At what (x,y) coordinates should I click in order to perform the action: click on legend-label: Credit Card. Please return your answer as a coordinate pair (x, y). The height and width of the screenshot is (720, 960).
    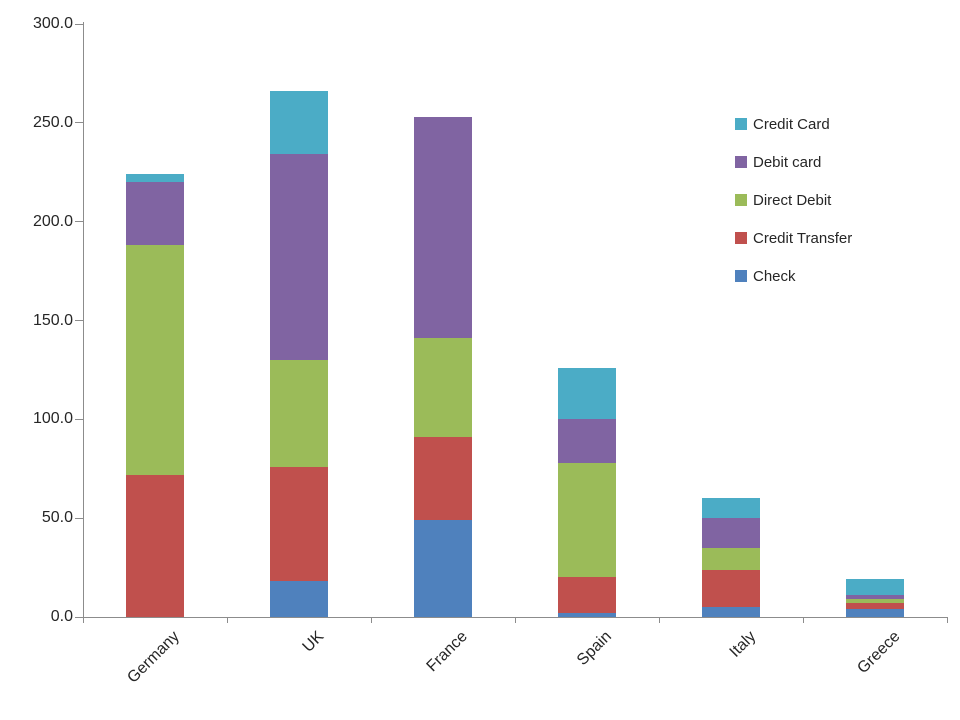
    Looking at the image, I should click on (791, 124).